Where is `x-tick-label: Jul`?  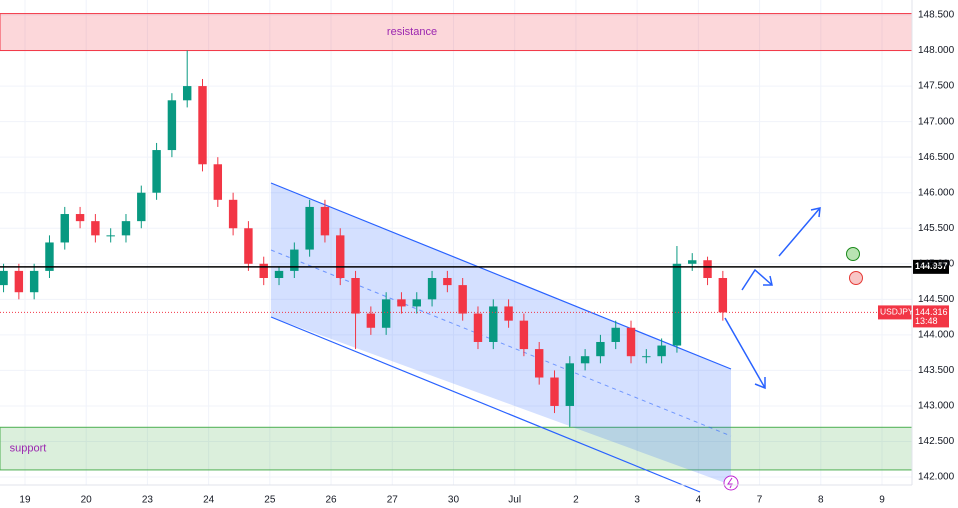
x-tick-label: Jul is located at coordinates (514, 500).